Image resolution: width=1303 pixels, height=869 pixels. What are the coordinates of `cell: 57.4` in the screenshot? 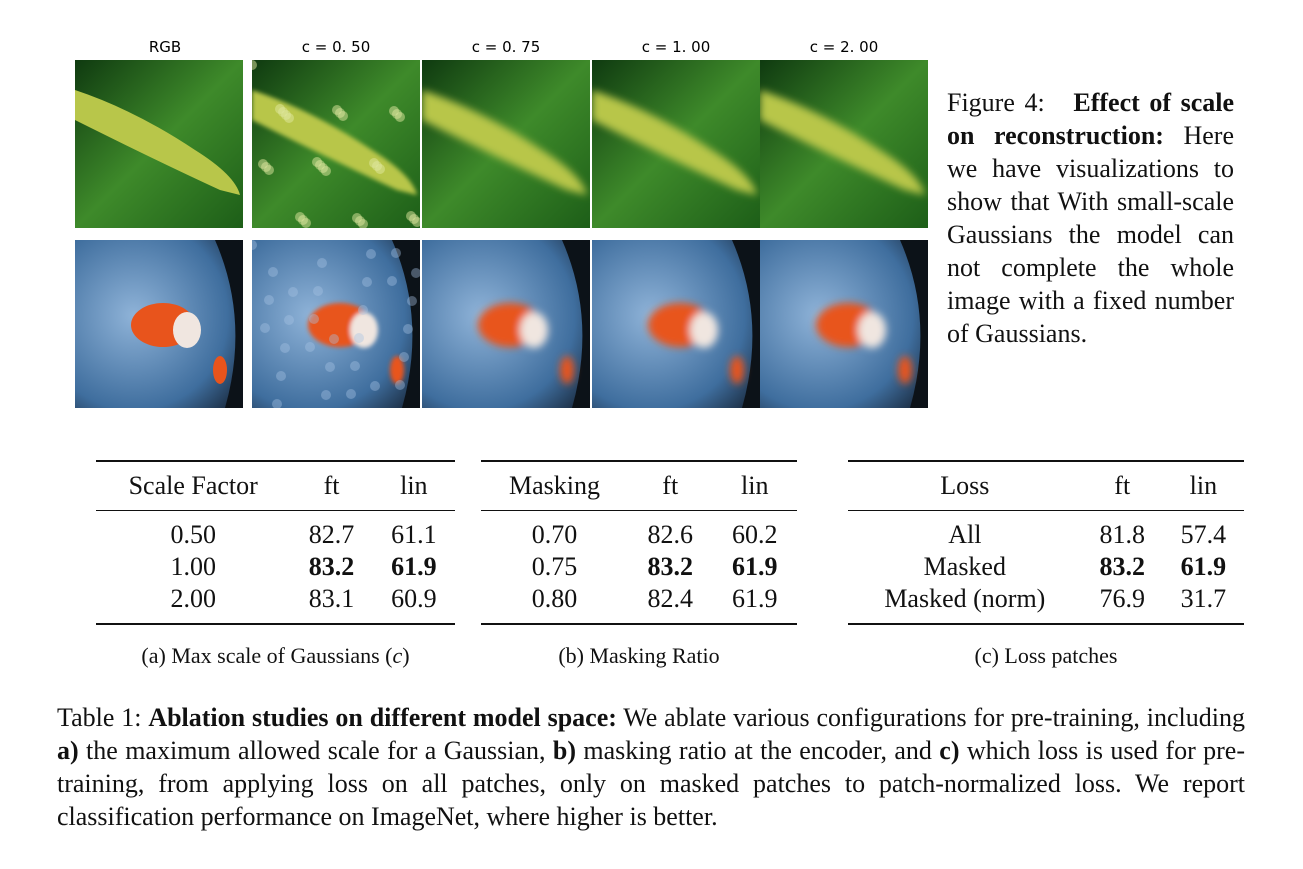 It's located at (1203, 534).